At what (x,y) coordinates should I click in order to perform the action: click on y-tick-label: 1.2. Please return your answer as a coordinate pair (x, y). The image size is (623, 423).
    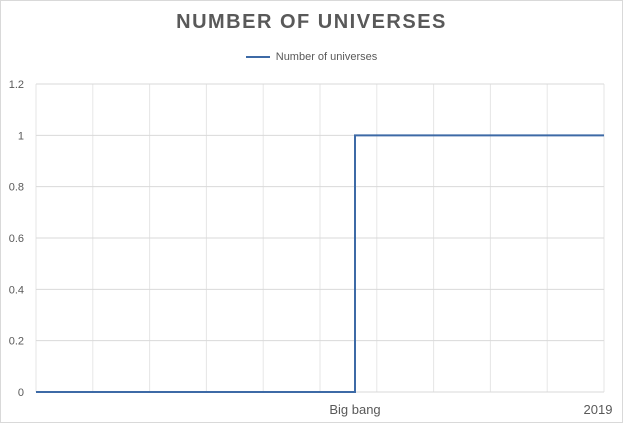
    Looking at the image, I should click on (16, 85).